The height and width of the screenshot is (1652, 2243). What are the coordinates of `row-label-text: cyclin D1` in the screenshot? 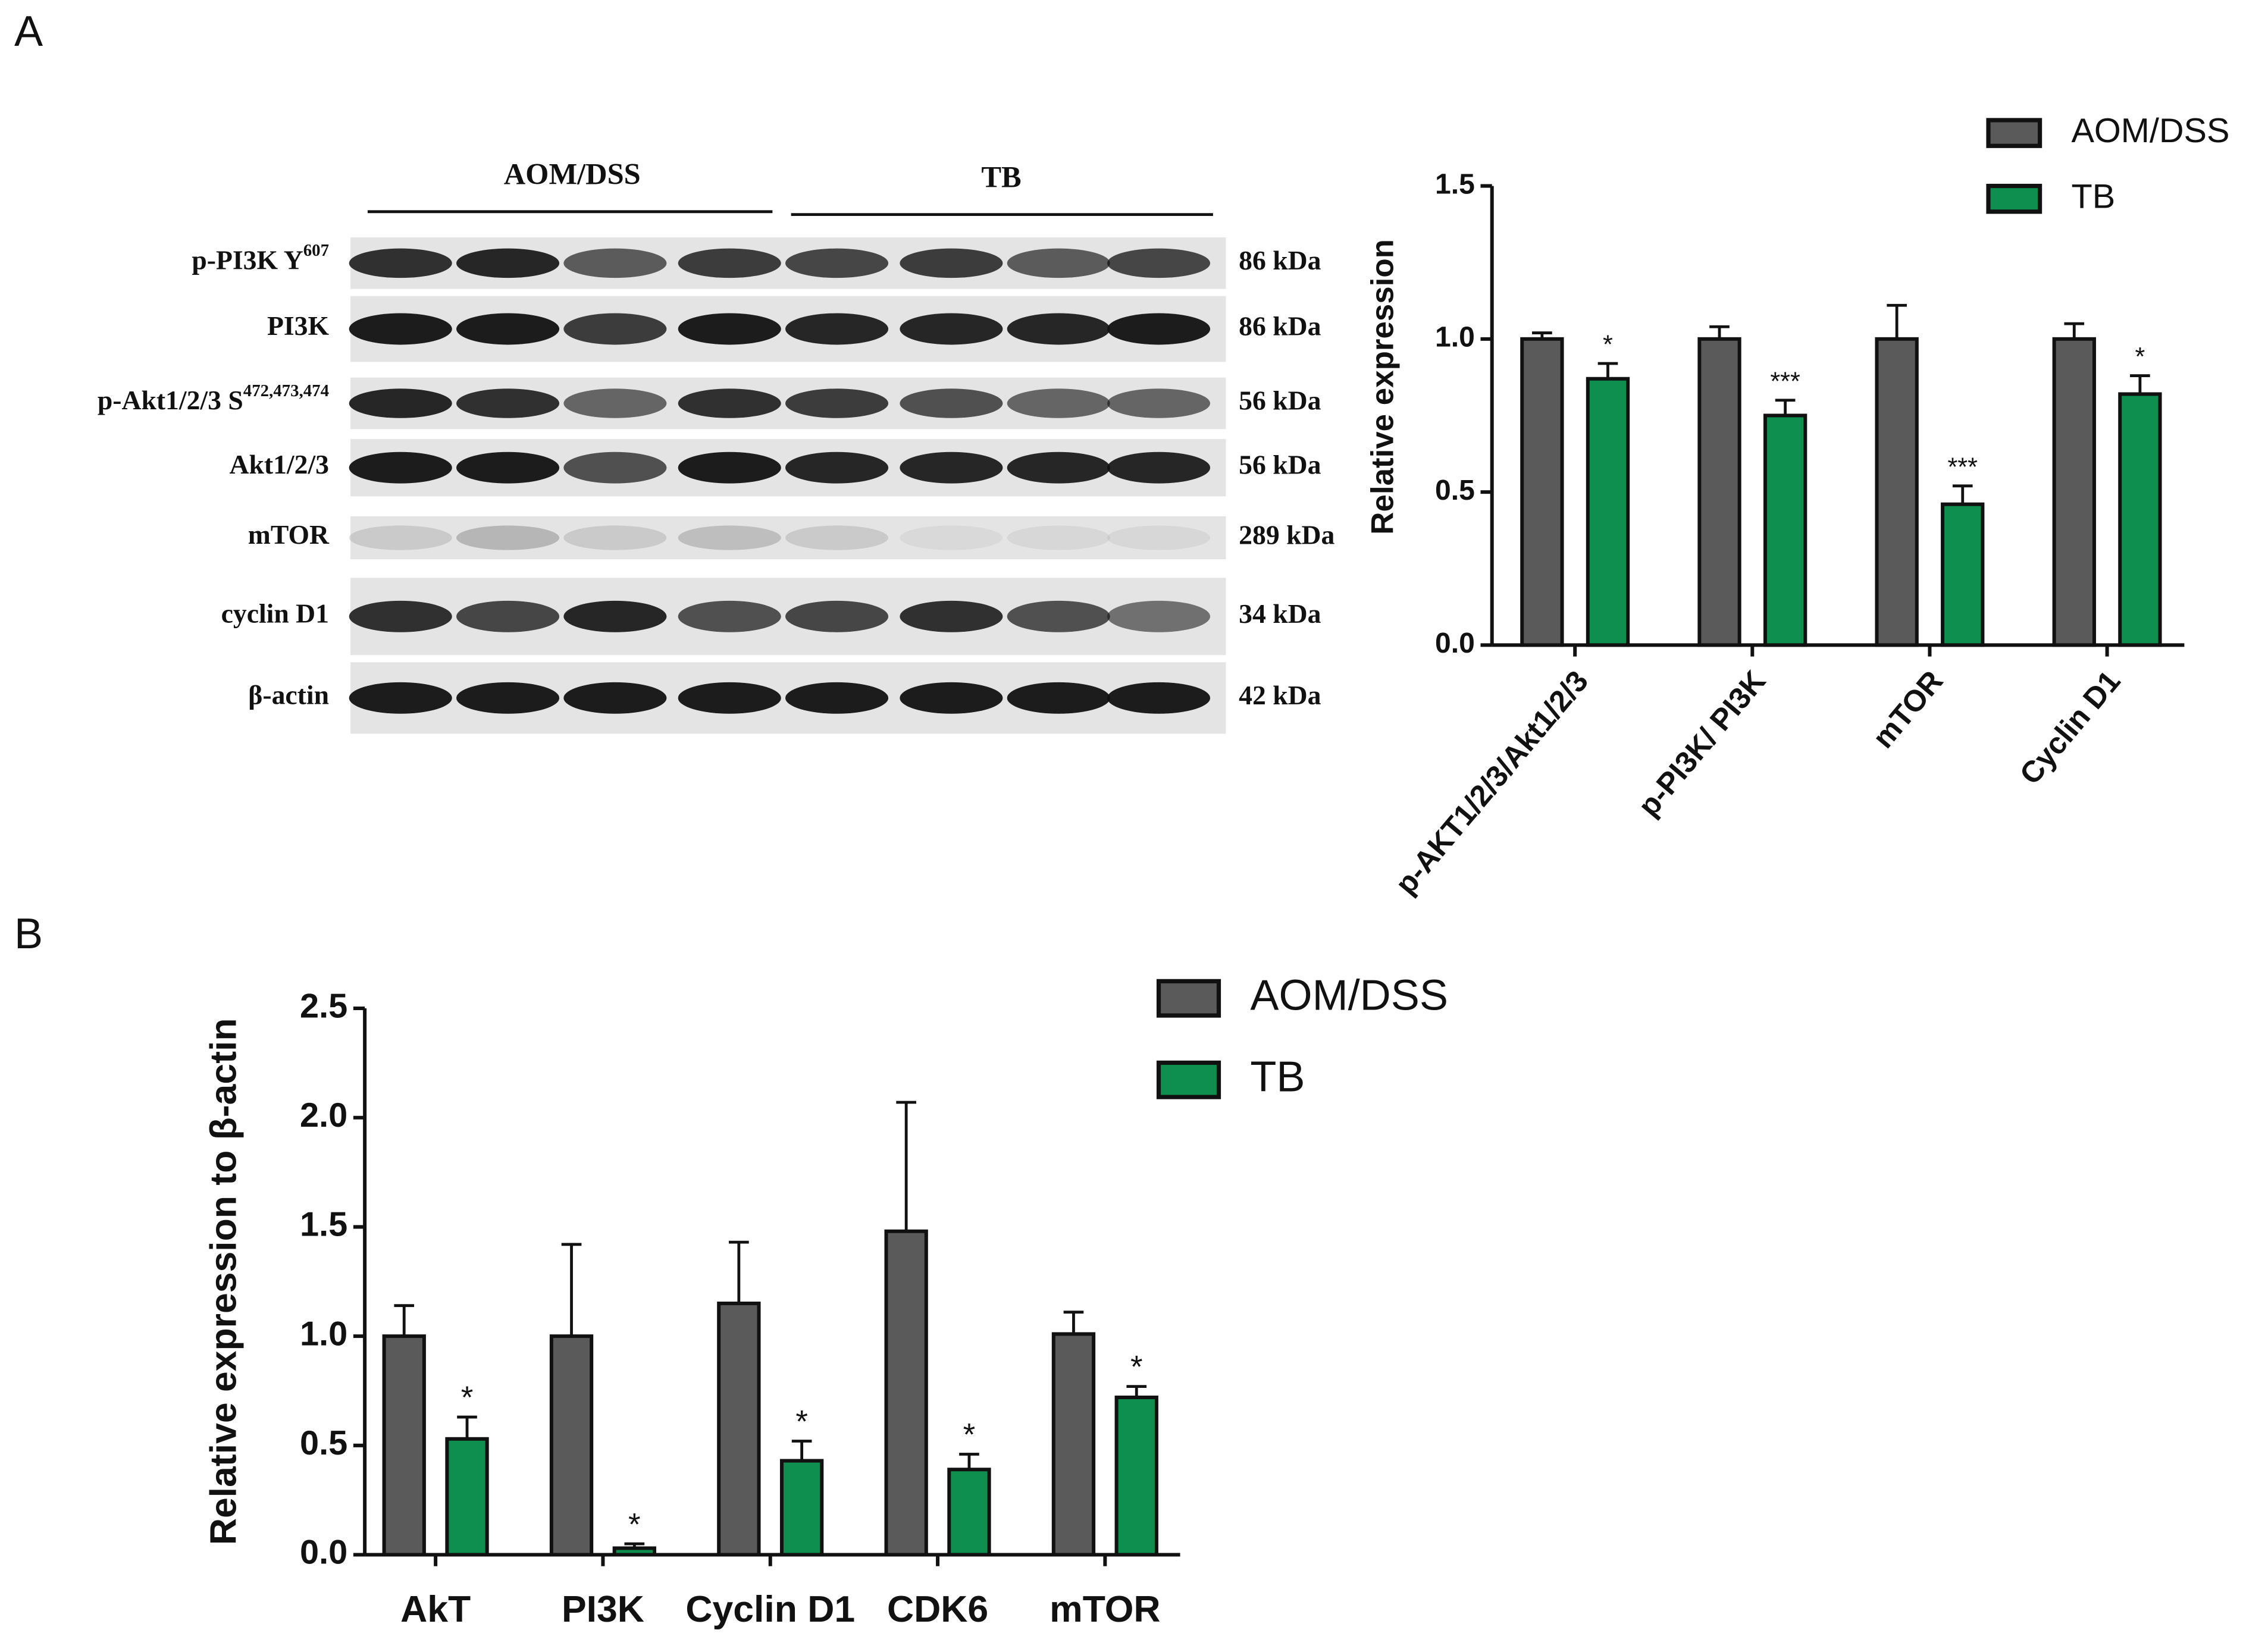 It's located at (275, 613).